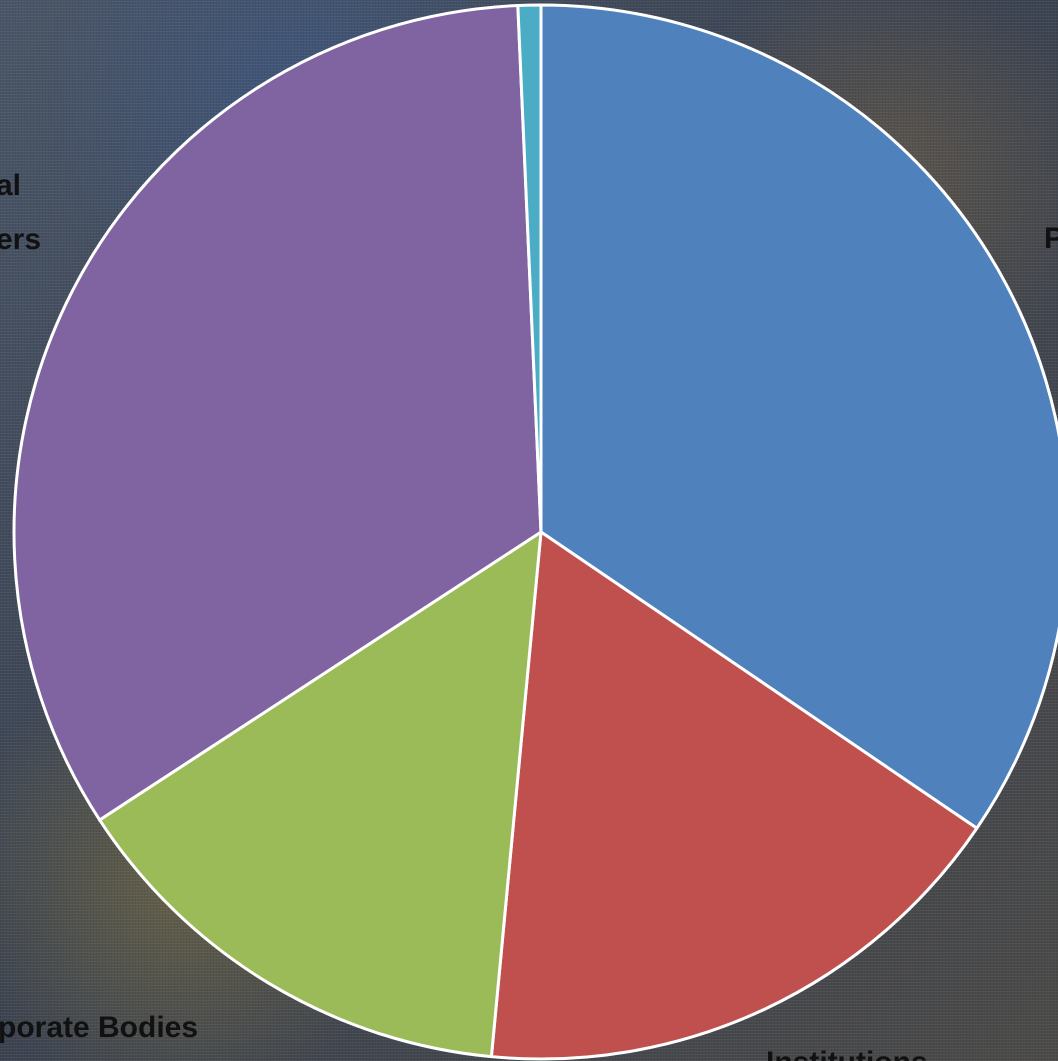  Describe the element at coordinates (847, 1053) in the screenshot. I see `label-bottom: Institutions` at that location.